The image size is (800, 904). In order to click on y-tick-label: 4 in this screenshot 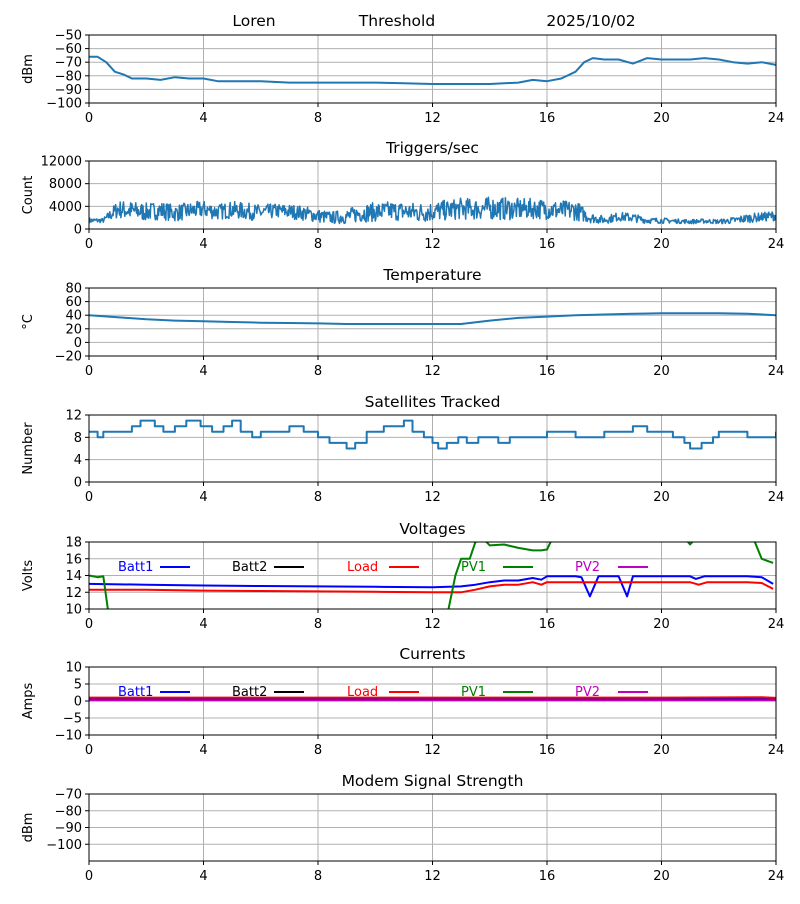, I will do `click(78, 460)`.